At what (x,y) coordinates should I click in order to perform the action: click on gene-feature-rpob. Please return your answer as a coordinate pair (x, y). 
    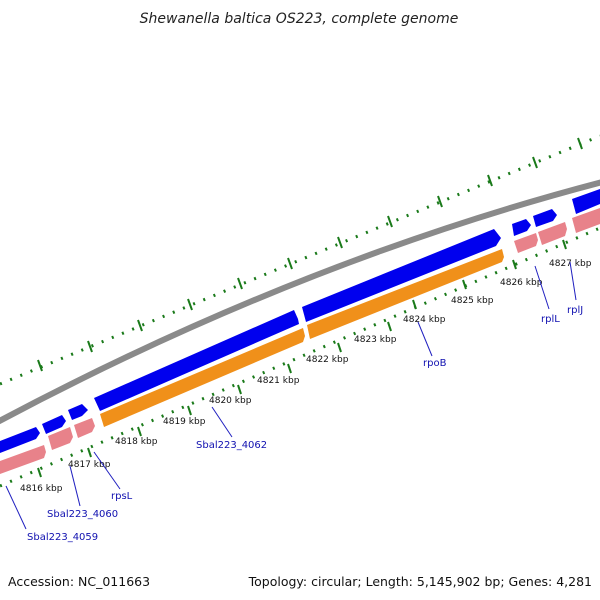
    Looking at the image, I should click on (405, 294).